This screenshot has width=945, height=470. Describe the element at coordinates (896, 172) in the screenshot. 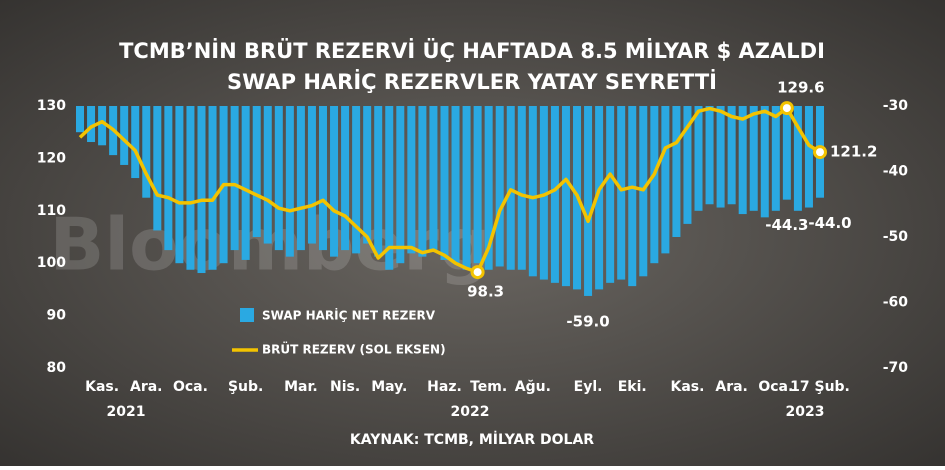

I see `y2-tick-label: -40` at that location.